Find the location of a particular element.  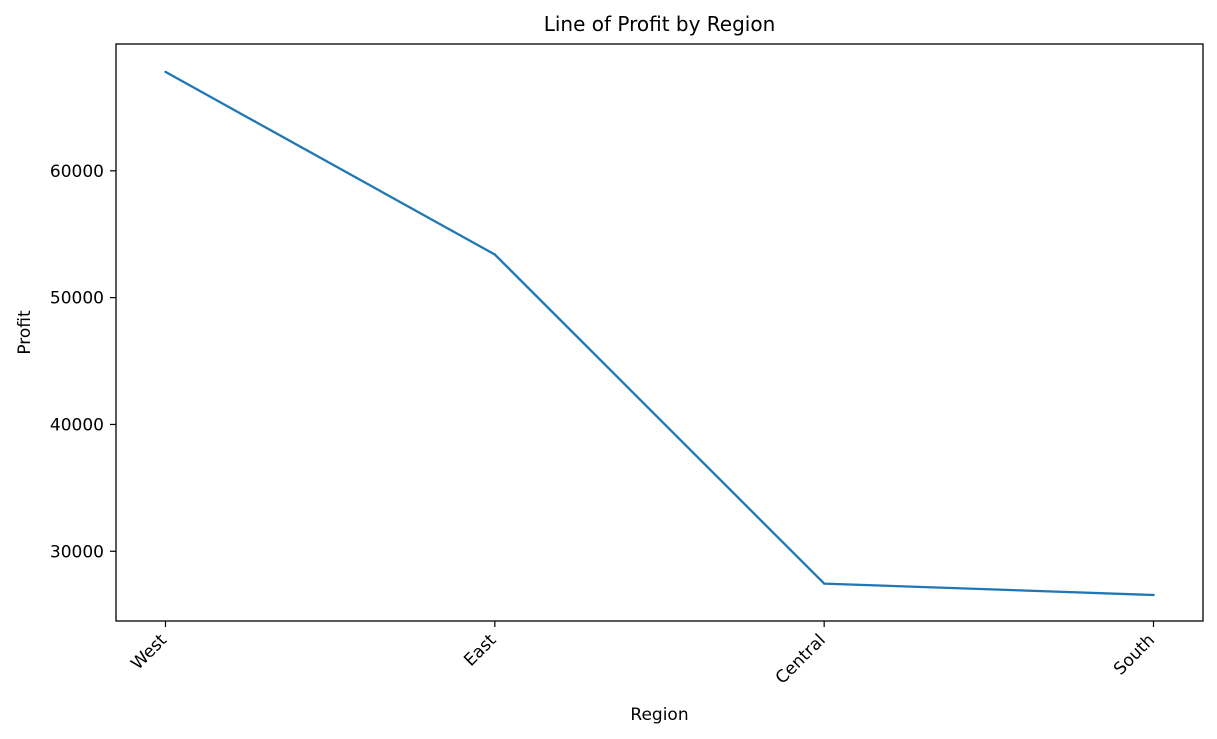

x-tick-label: East is located at coordinates (480, 650).